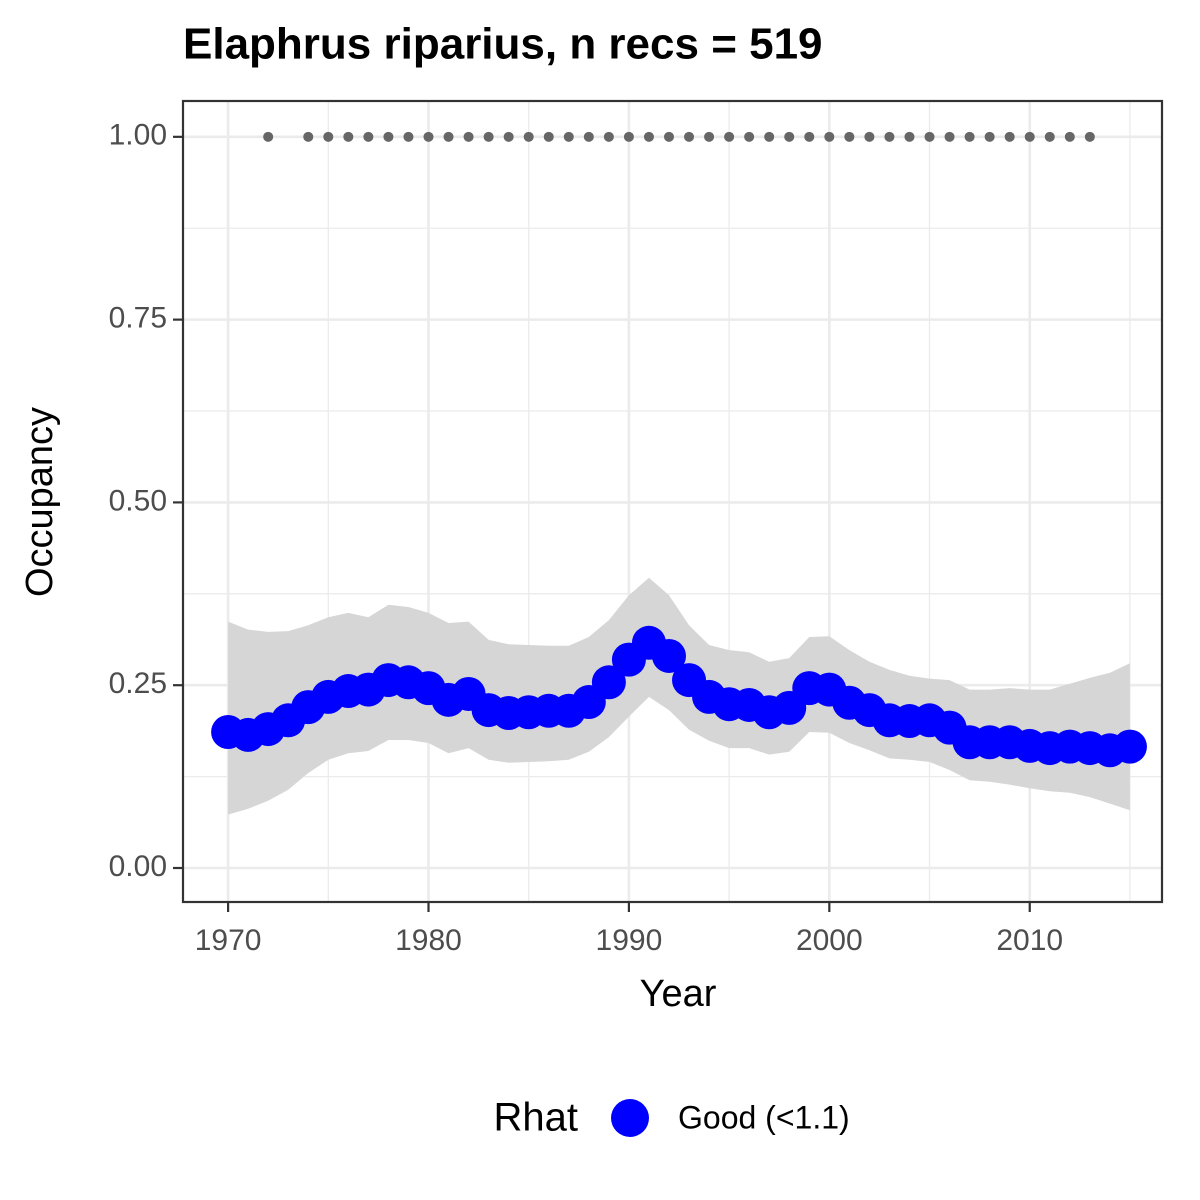  I want to click on y-tick-label: 1.00, so click(138, 135).